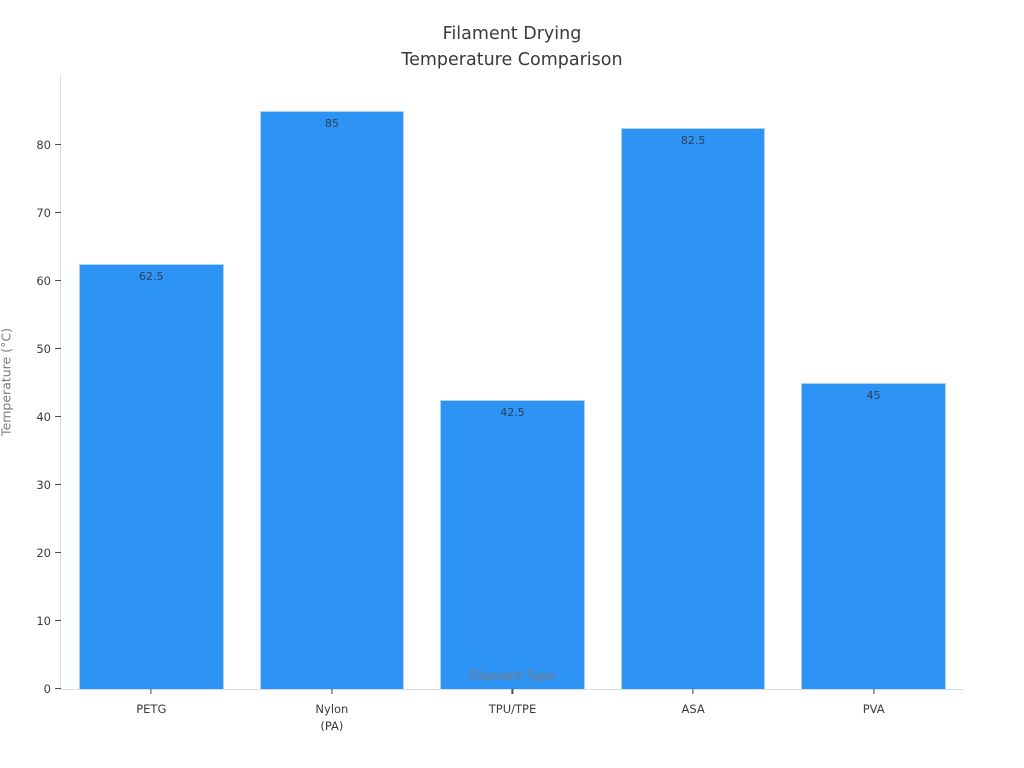 Image resolution: width=1024 pixels, height=768 pixels. Describe the element at coordinates (151, 709) in the screenshot. I see `x-tick-label: PETG` at that location.